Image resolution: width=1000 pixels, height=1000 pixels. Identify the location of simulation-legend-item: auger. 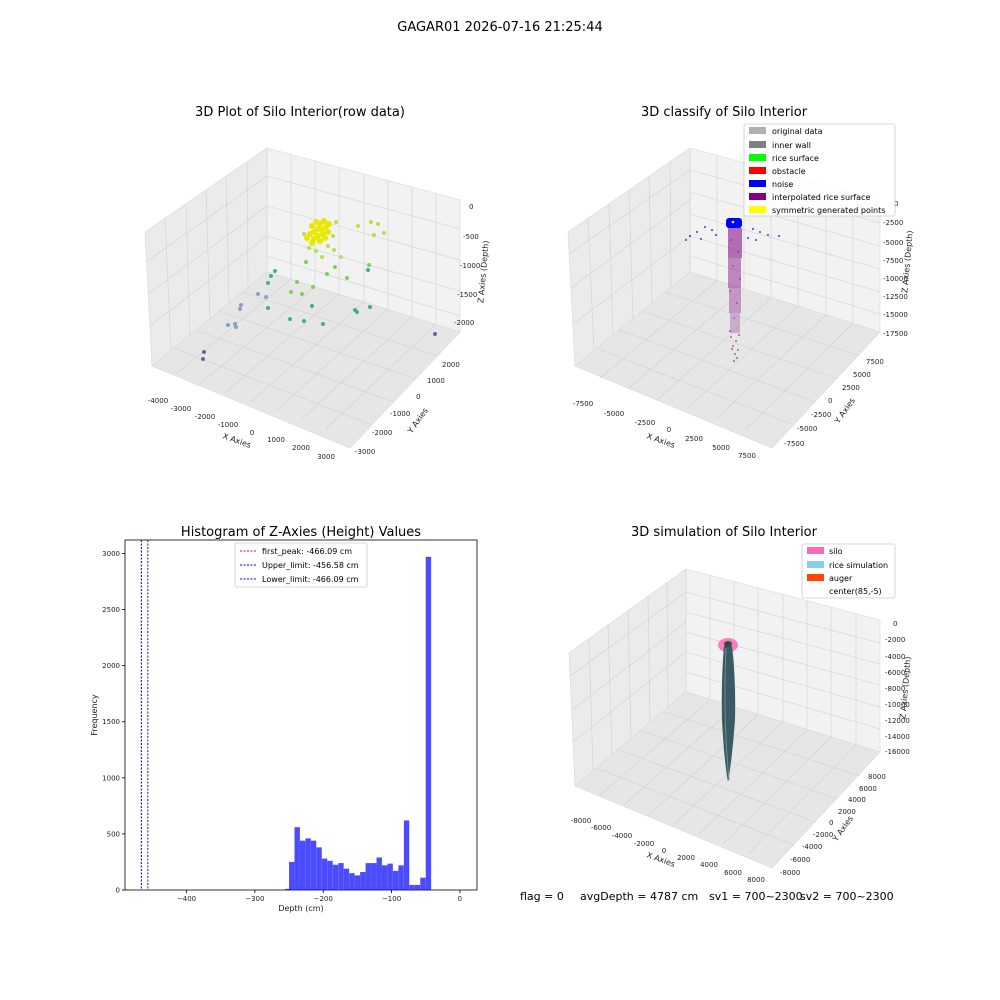
(830, 578).